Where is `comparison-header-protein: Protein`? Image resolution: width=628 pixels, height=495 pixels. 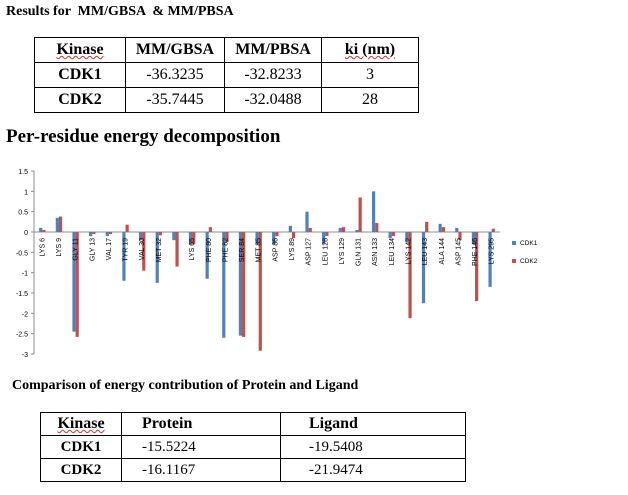 comparison-header-protein: Protein is located at coordinates (201, 424).